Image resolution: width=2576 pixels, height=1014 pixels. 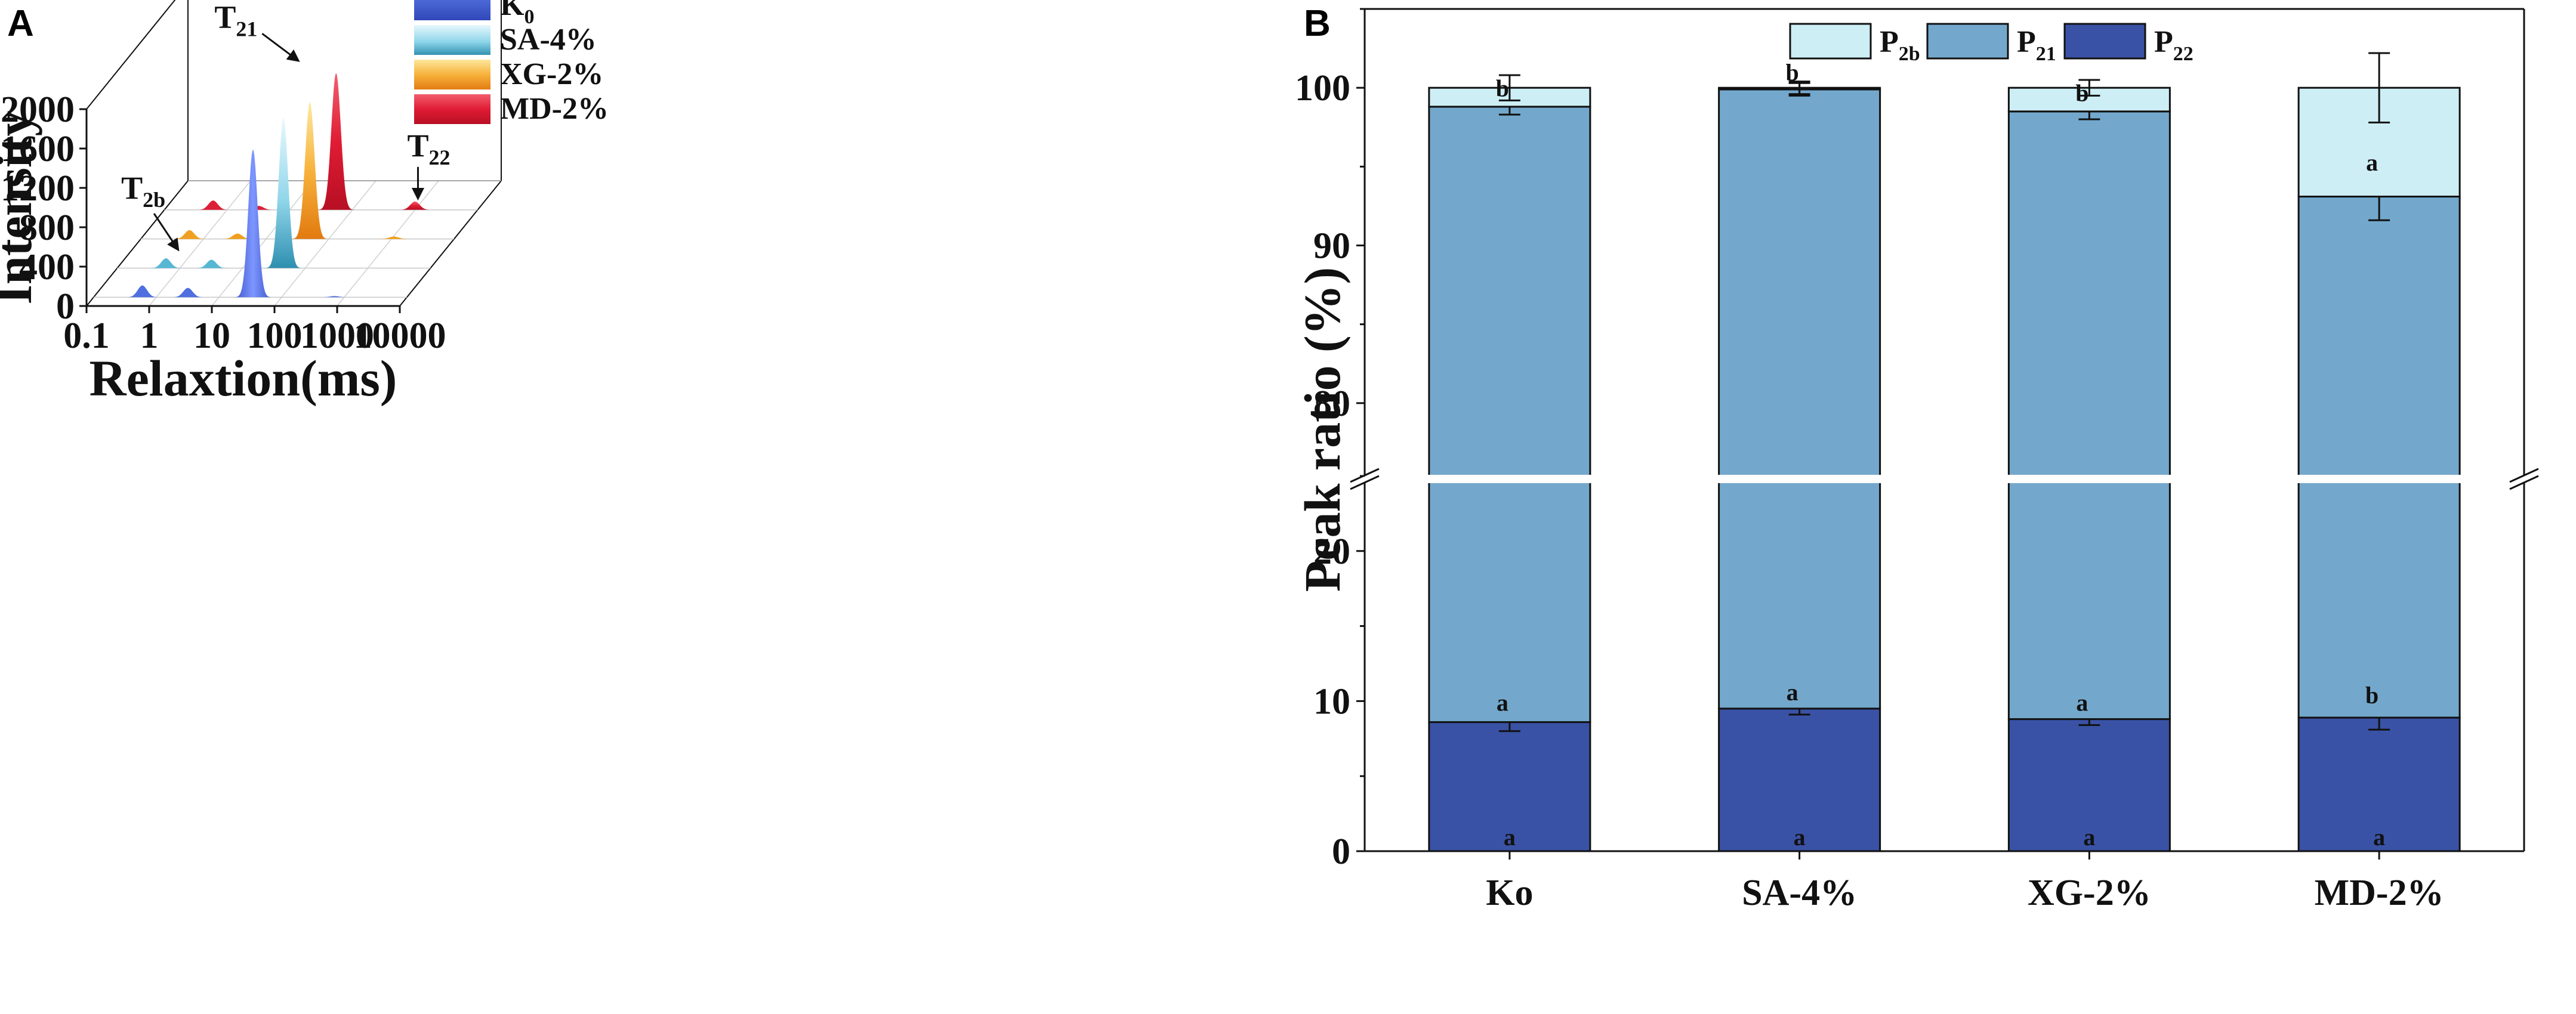 I want to click on a-y-tick-label: 1600, so click(x=38, y=149).